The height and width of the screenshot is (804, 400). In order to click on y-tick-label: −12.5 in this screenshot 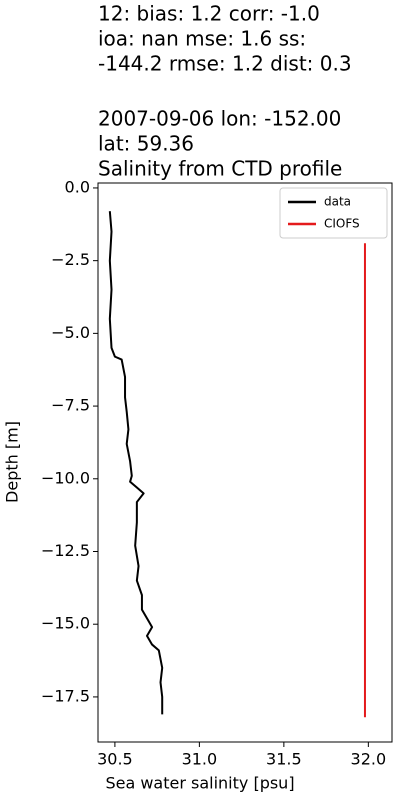, I will do `click(65, 550)`.